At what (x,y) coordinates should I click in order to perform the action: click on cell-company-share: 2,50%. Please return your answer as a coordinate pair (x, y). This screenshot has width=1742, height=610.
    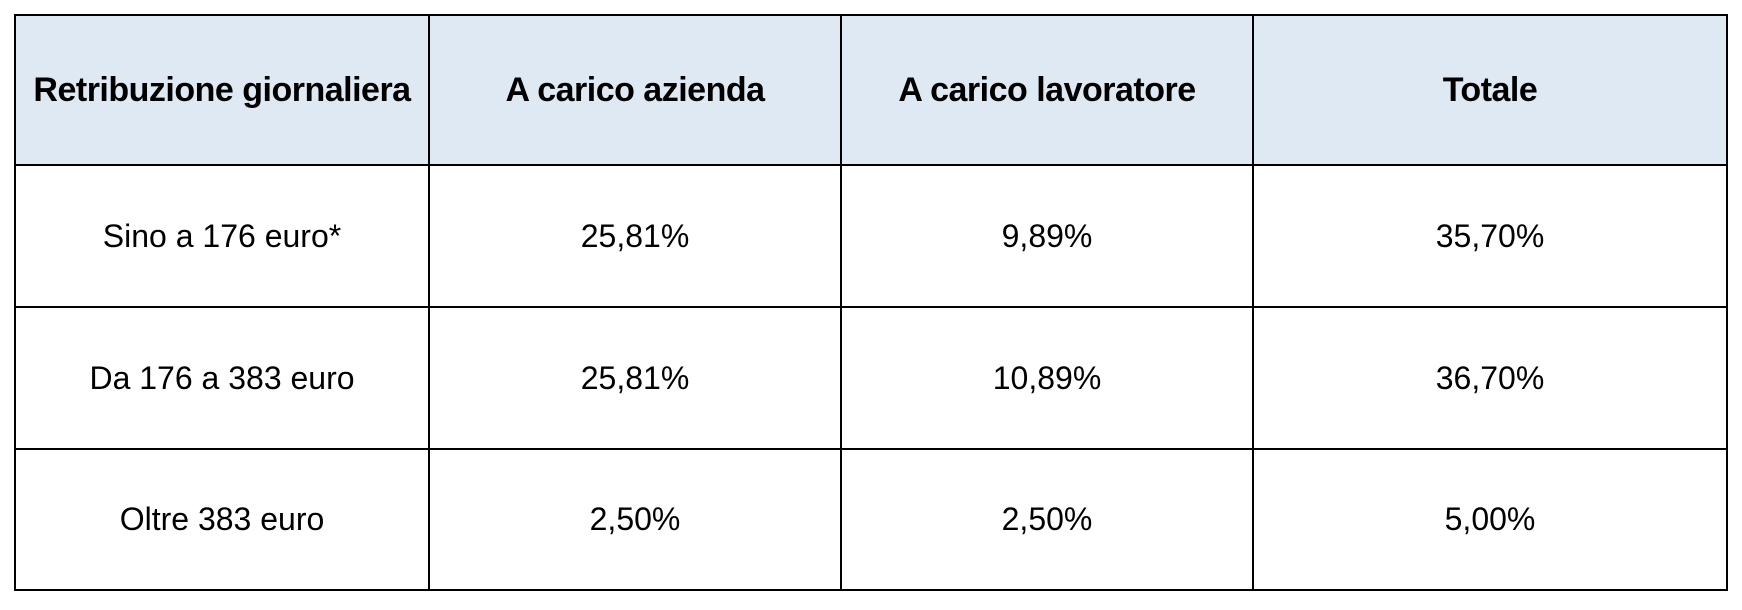
    Looking at the image, I should click on (635, 519).